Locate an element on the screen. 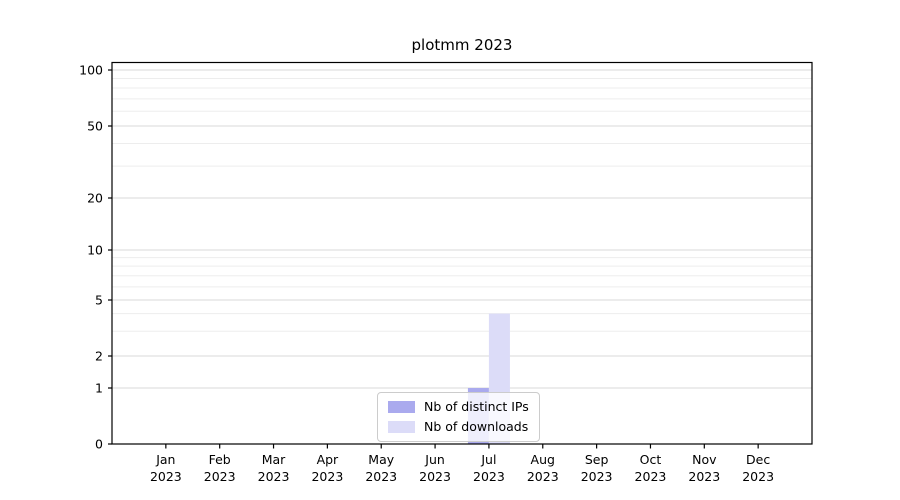 The width and height of the screenshot is (900, 500). y-tick-label: 1 is located at coordinates (99, 388).